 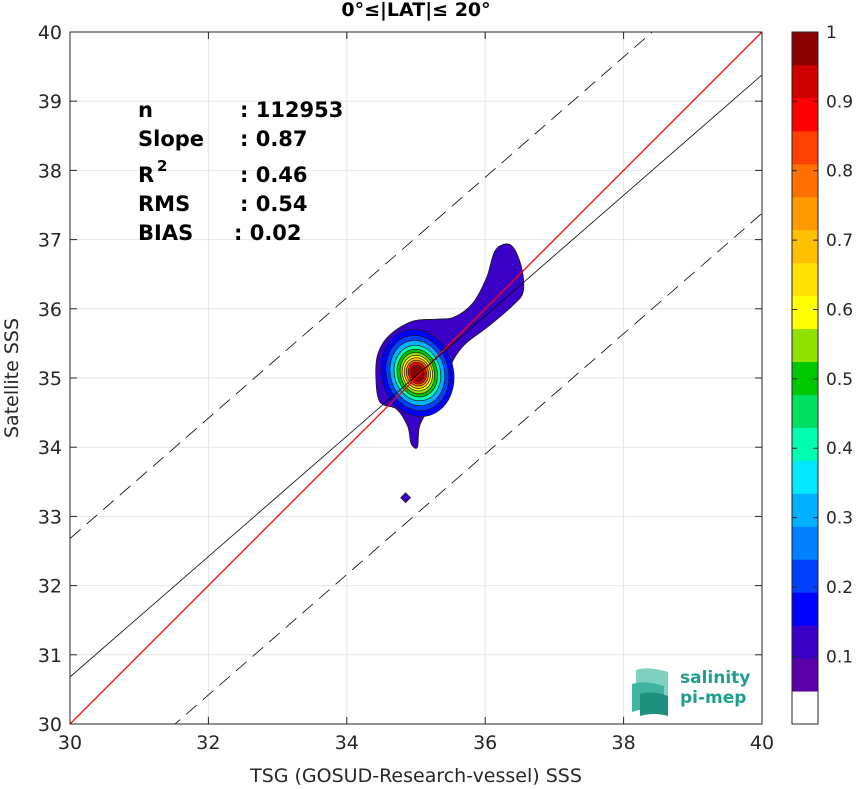 I want to click on y-tick-label: 39, so click(x=50, y=102).